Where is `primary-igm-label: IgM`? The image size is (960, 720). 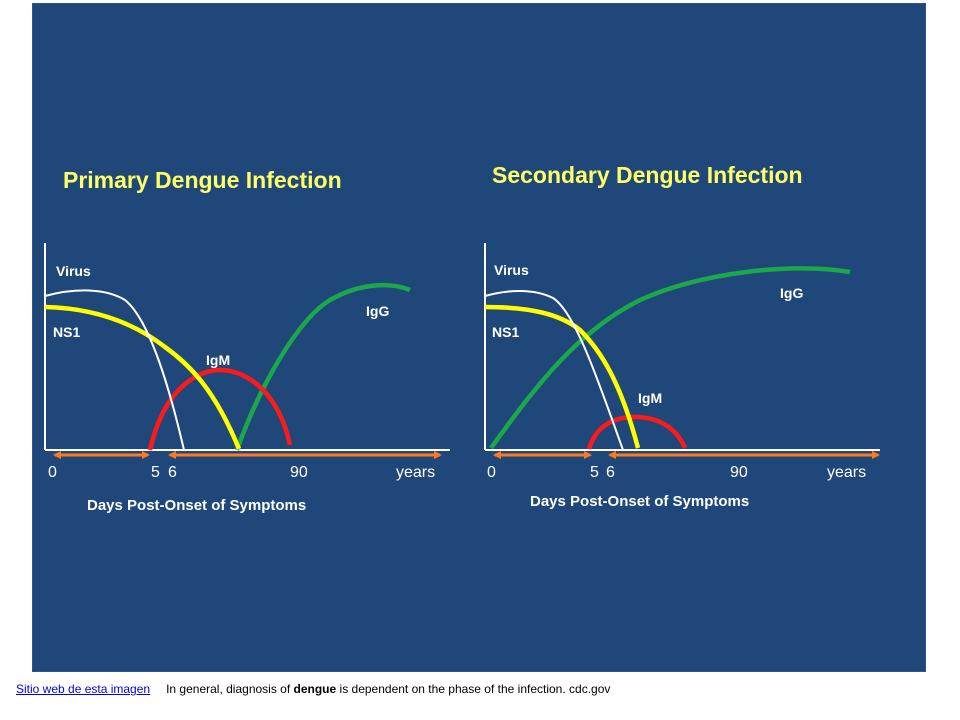 primary-igm-label: IgM is located at coordinates (218, 360).